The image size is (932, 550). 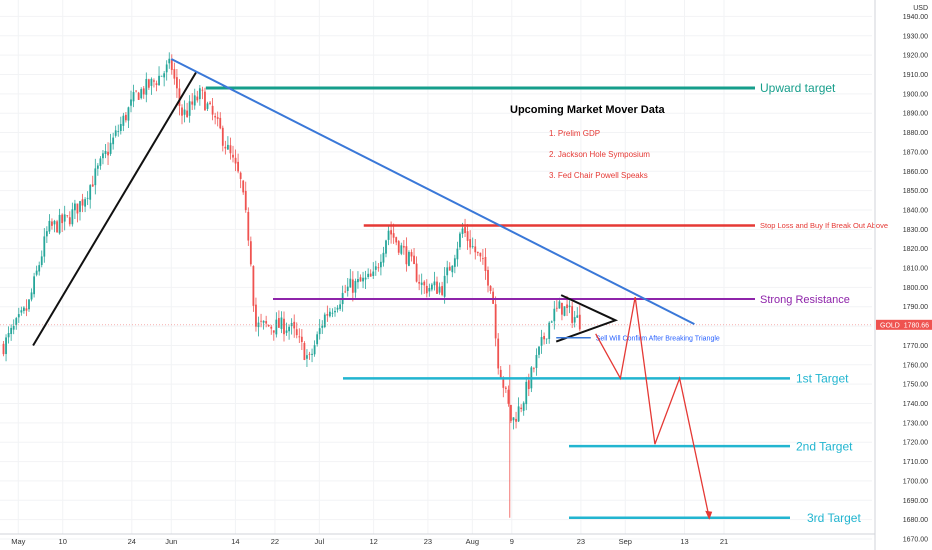 What do you see at coordinates (915, 462) in the screenshot?
I see `y-tick-label: 1710.00` at bounding box center [915, 462].